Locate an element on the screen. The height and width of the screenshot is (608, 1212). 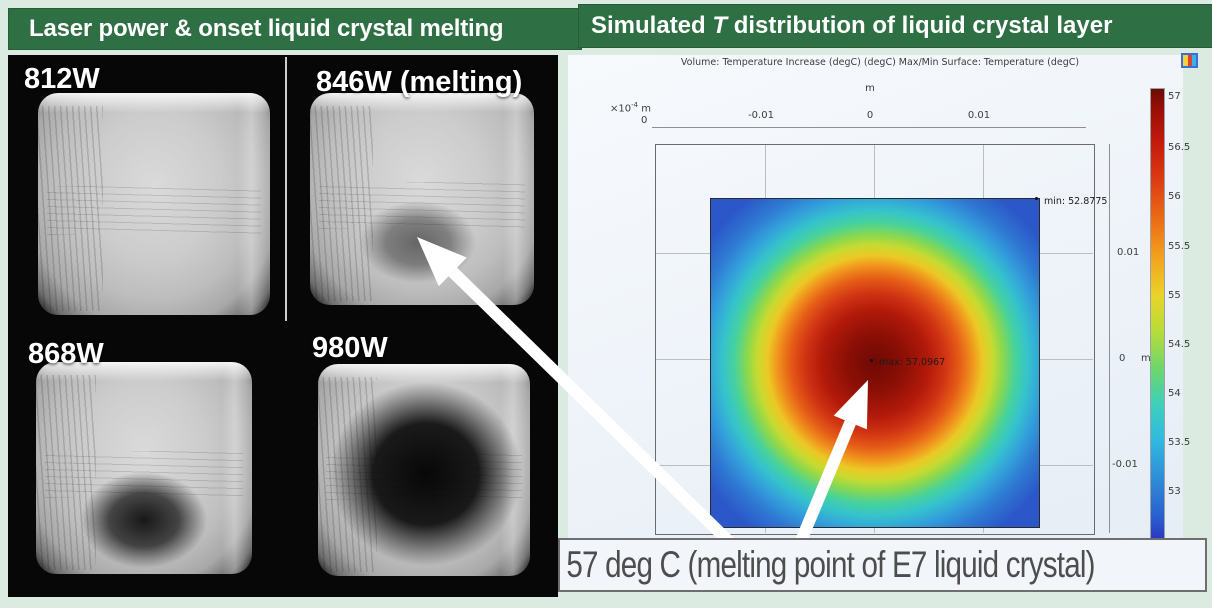
melting-spot-980W is located at coordinates (426, 474).